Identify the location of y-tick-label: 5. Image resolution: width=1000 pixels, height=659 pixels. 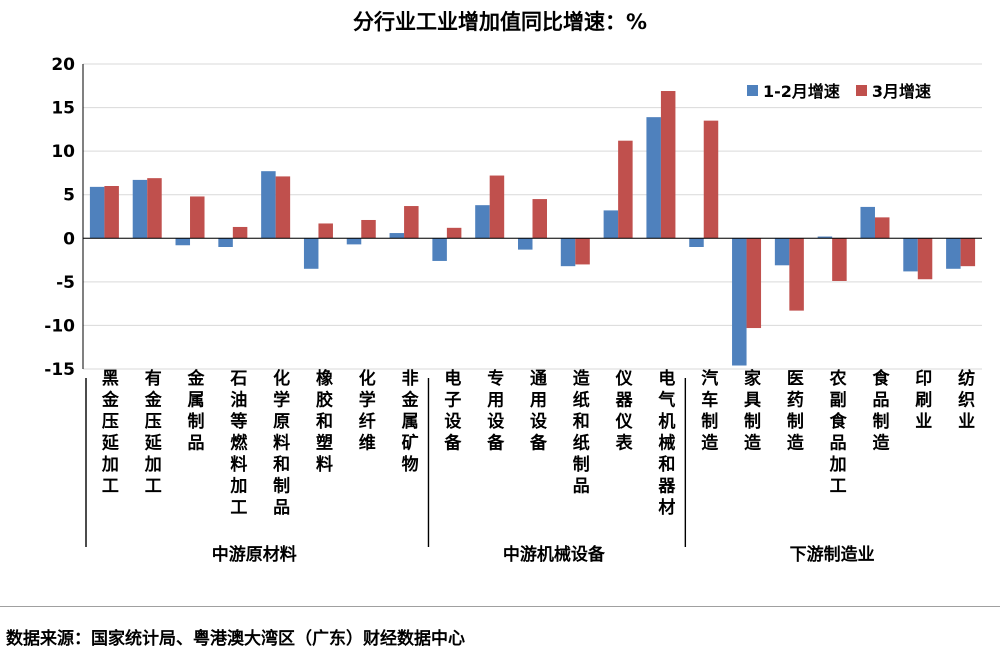
(69, 196).